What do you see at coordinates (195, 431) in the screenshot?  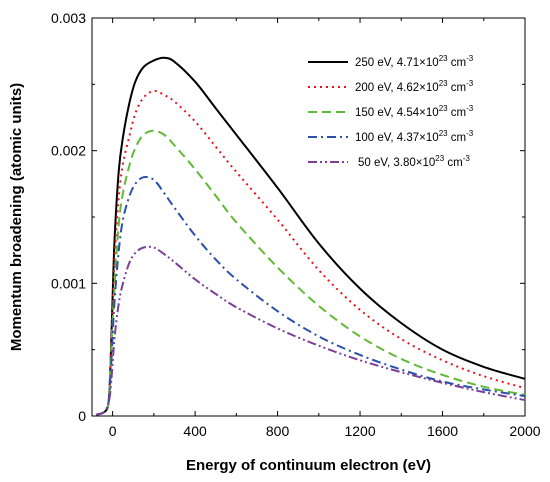 I see `x-tick-label: 400` at bounding box center [195, 431].